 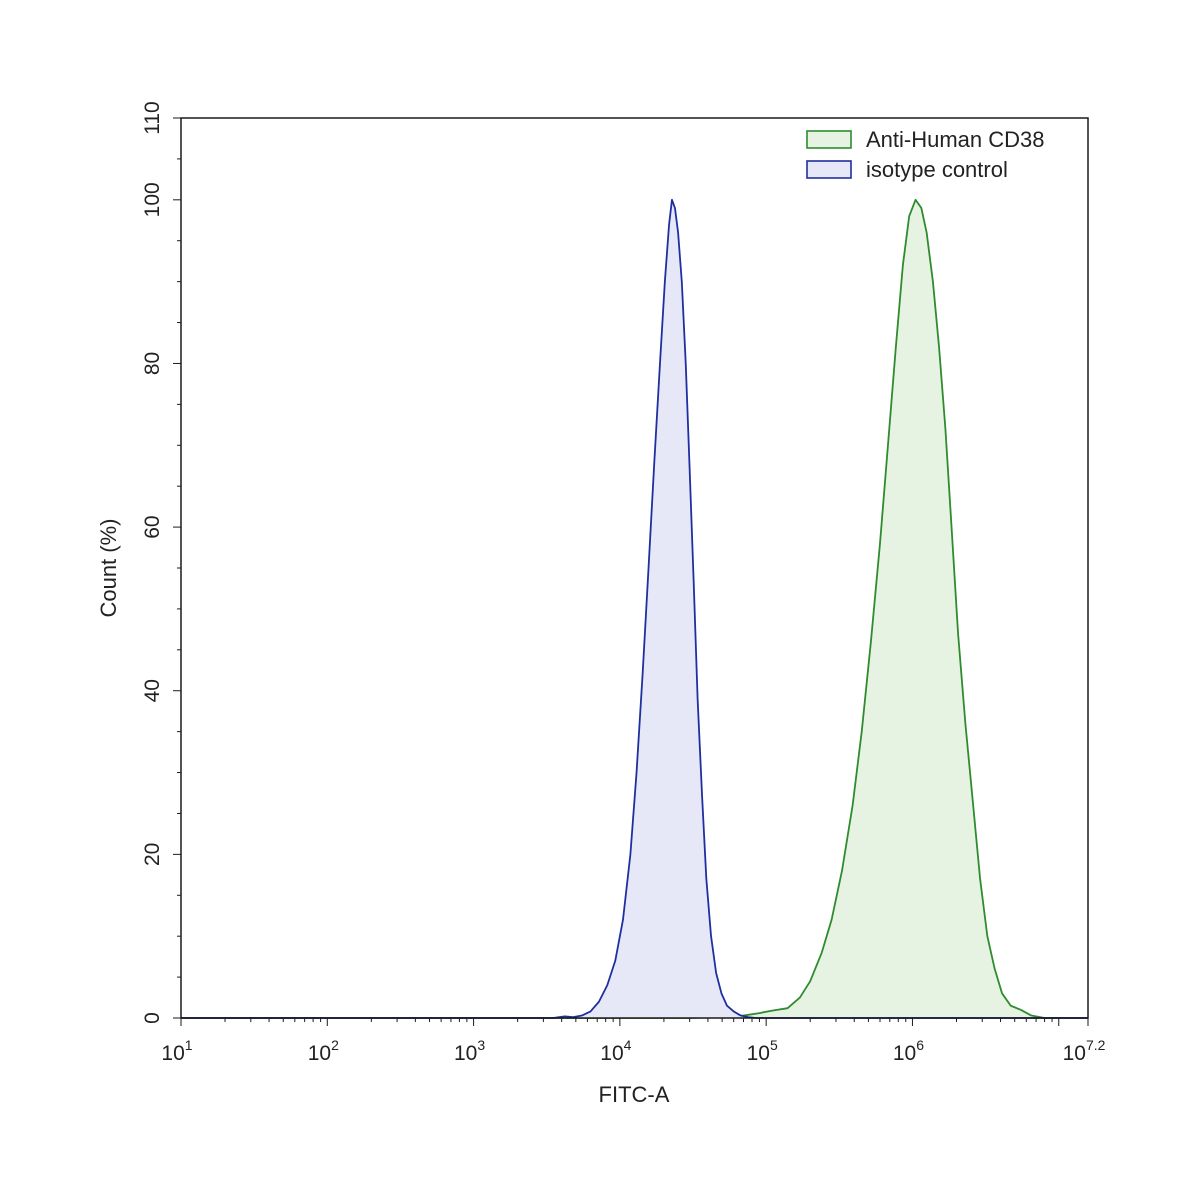 What do you see at coordinates (161, 562) in the screenshot?
I see `y-axis: 0 20 40 60 80 100 110` at bounding box center [161, 562].